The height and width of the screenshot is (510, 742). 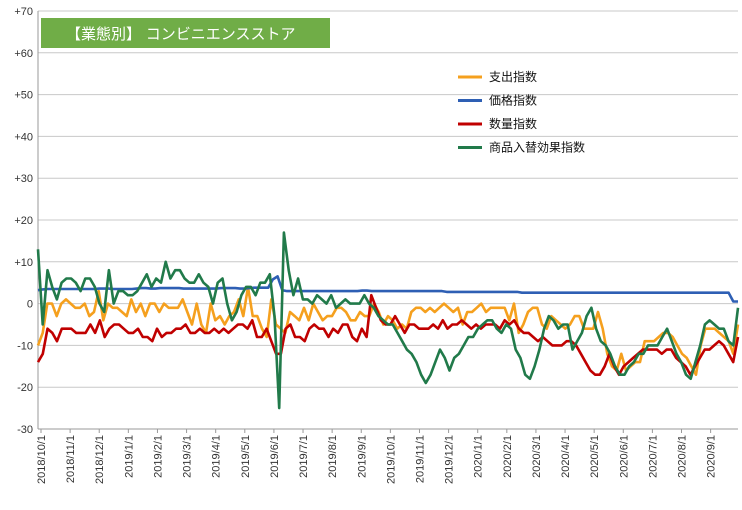 I want to click on y-tick-label: -30, so click(x=25, y=430).